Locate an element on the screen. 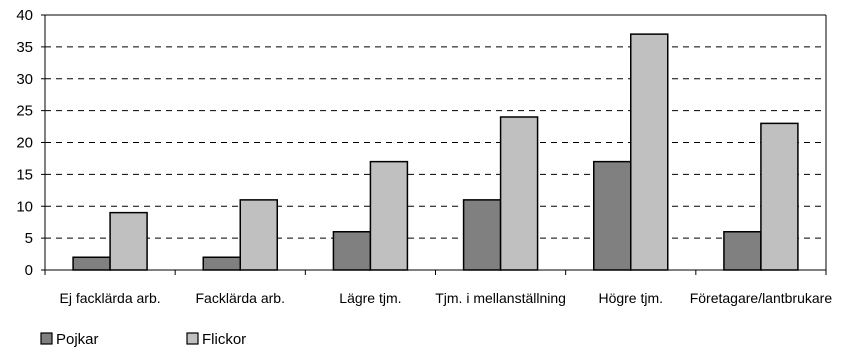 The height and width of the screenshot is (352, 843). y-tick-label: 15 is located at coordinates (24, 174).